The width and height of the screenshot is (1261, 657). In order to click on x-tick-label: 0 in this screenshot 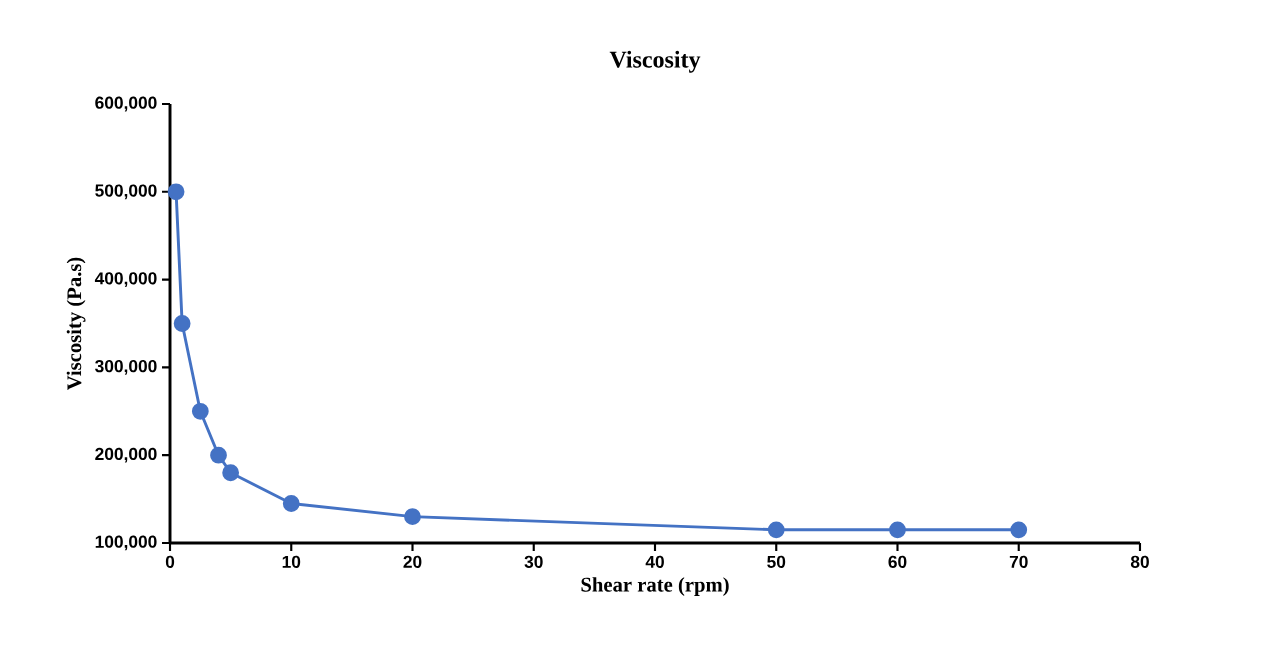, I will do `click(170, 561)`.